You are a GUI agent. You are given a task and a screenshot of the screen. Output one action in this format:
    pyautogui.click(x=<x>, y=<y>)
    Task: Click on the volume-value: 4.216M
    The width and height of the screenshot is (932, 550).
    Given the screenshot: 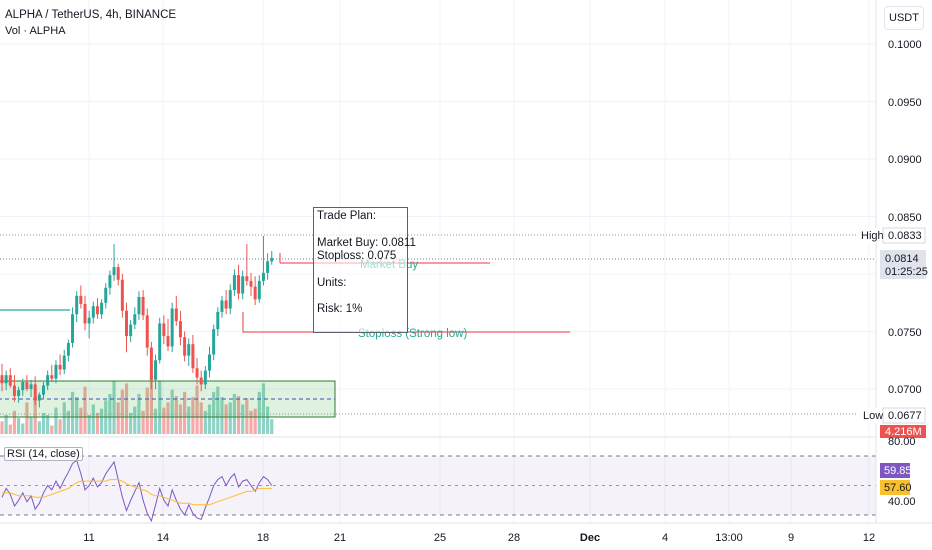 What is the action you would take?
    pyautogui.click(x=903, y=432)
    